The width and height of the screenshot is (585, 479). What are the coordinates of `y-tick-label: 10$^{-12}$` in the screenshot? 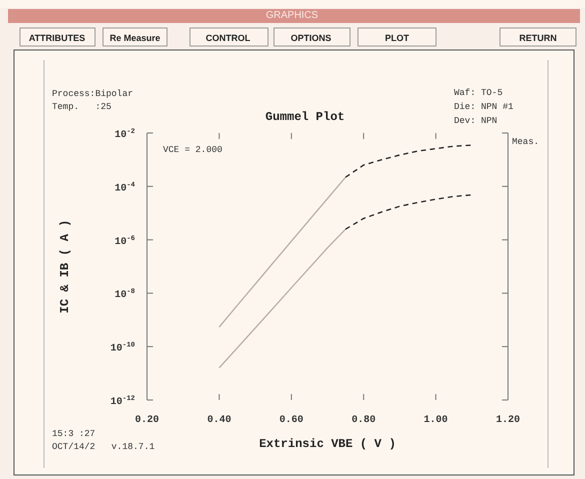 It's located at (122, 401).